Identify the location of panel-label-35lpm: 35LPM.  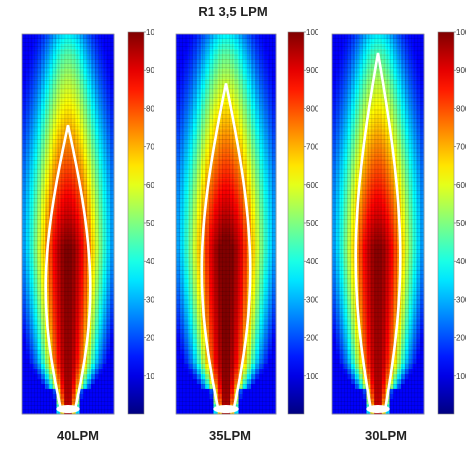
(230, 435).